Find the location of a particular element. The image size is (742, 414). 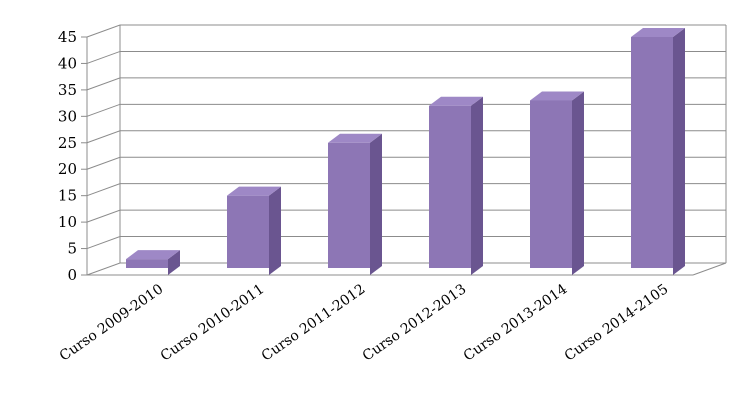

y-tick-label: 15 is located at coordinates (67, 196).